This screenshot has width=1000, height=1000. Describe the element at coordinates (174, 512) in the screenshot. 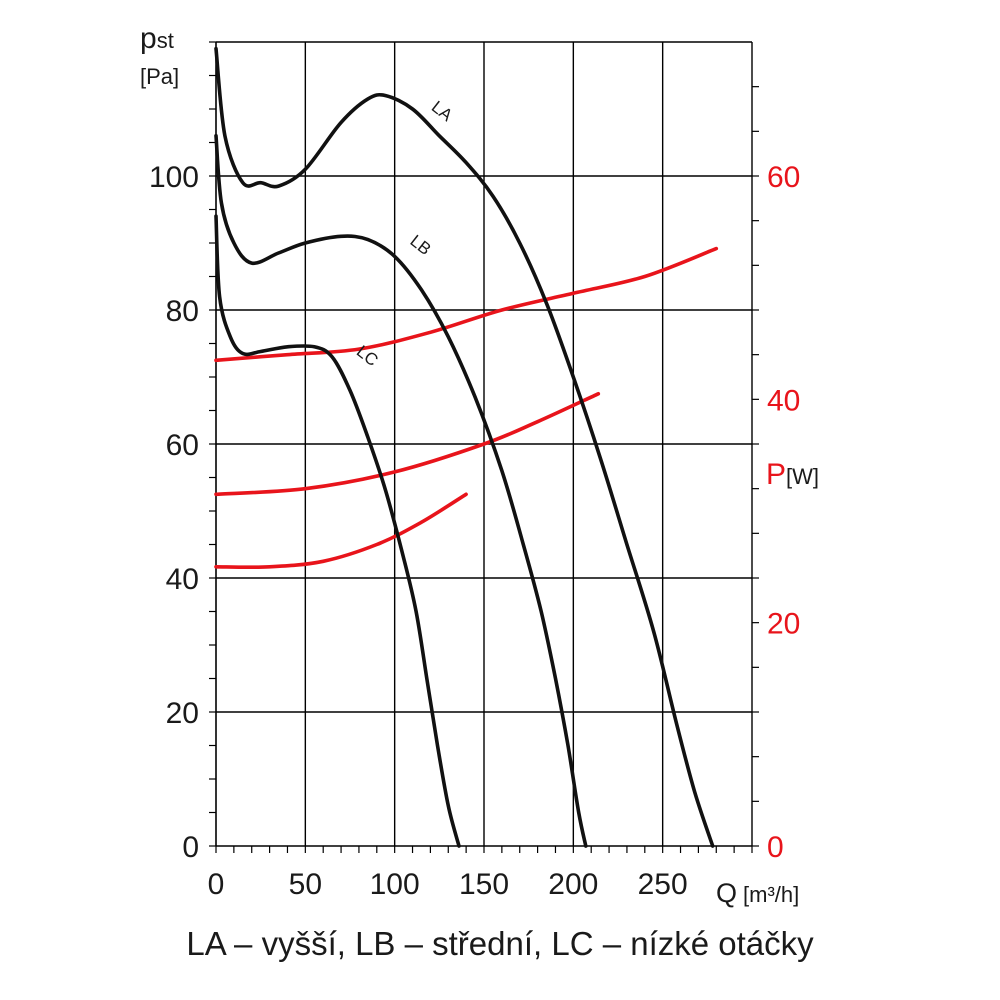

I see `y-axis-ticks: 0 20 40 60 80 100` at that location.